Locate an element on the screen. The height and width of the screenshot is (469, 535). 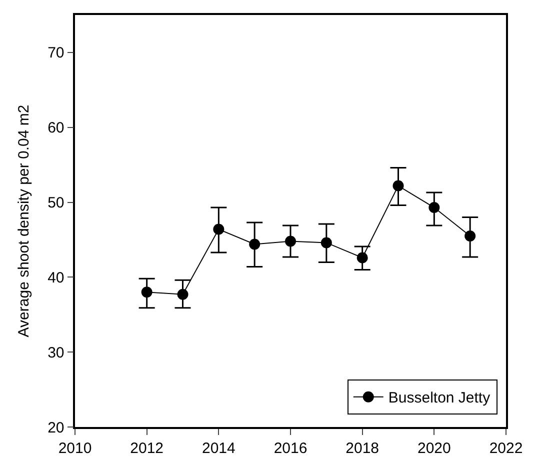
x-tick-label: 2020 is located at coordinates (434, 448).